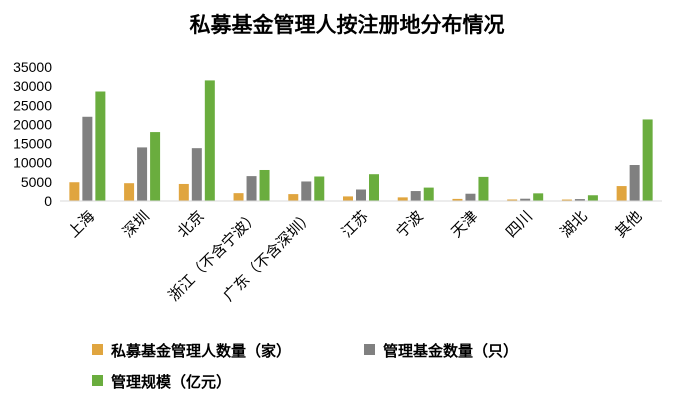 The width and height of the screenshot is (694, 412). Describe the element at coordinates (32, 86) in the screenshot. I see `y-tick-label: 30000` at that location.